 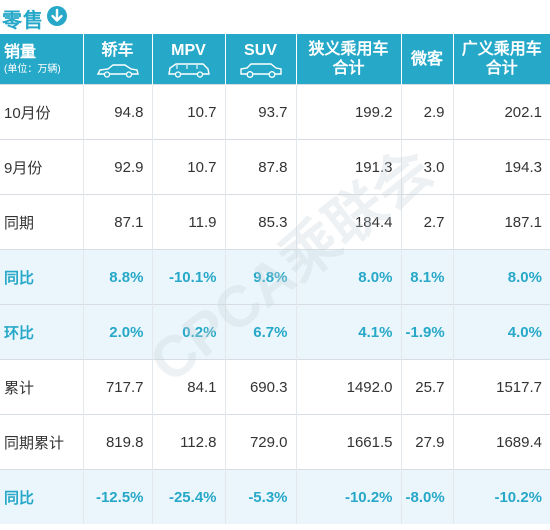 I want to click on table-cell: 94.8, so click(x=117, y=112).